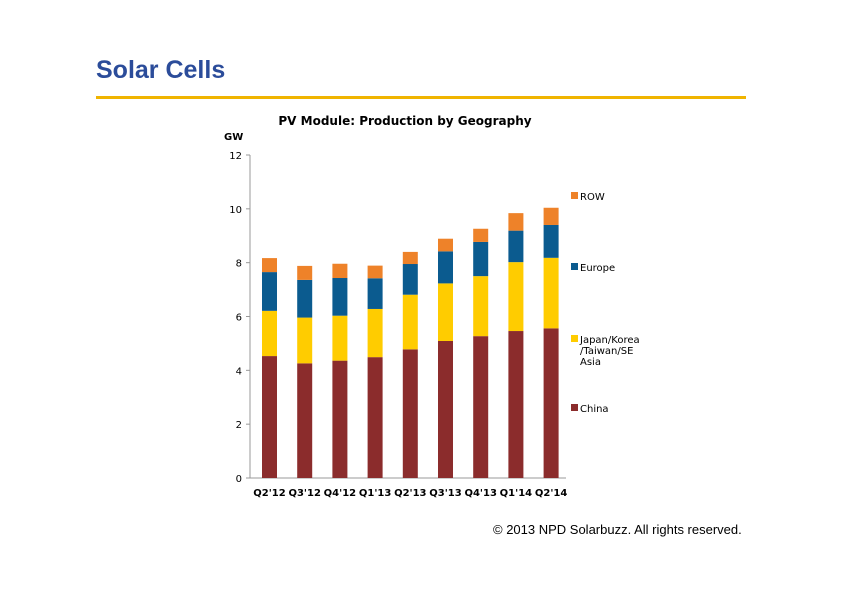 Image resolution: width=842 pixels, height=596 pixels. Describe the element at coordinates (597, 268) in the screenshot. I see `legend-label: Europe` at that location.